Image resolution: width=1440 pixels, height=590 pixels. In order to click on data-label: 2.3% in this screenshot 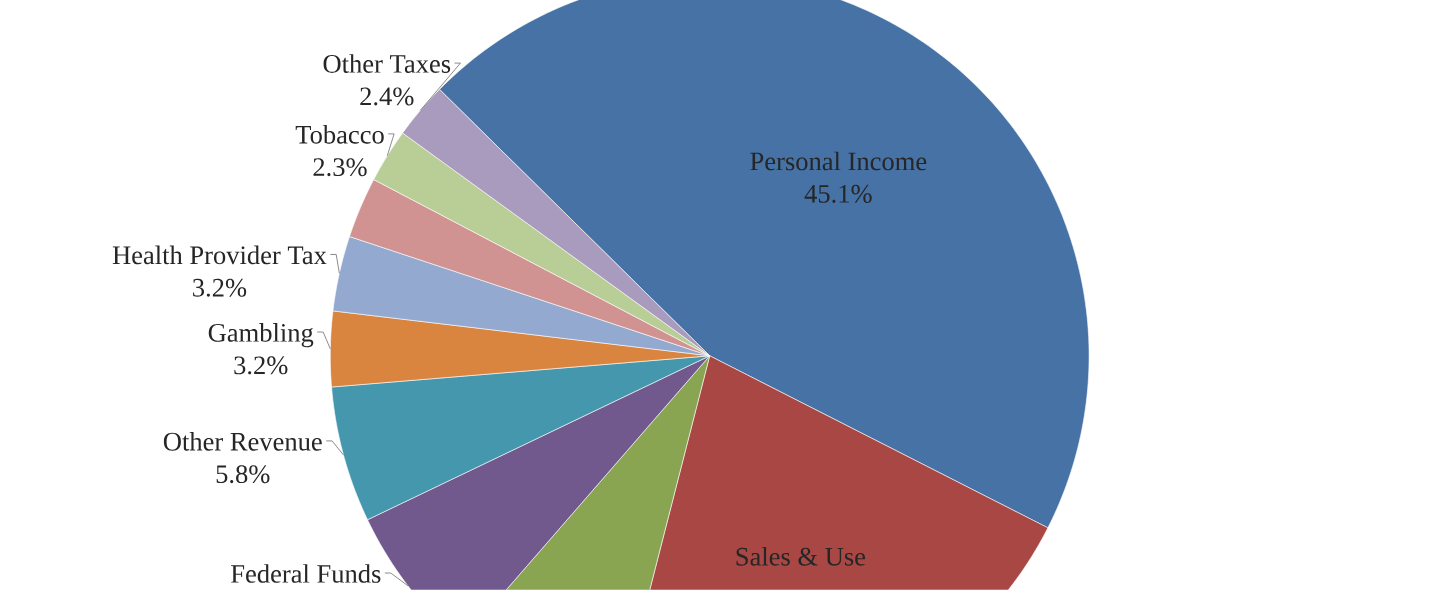, I will do `click(340, 167)`.